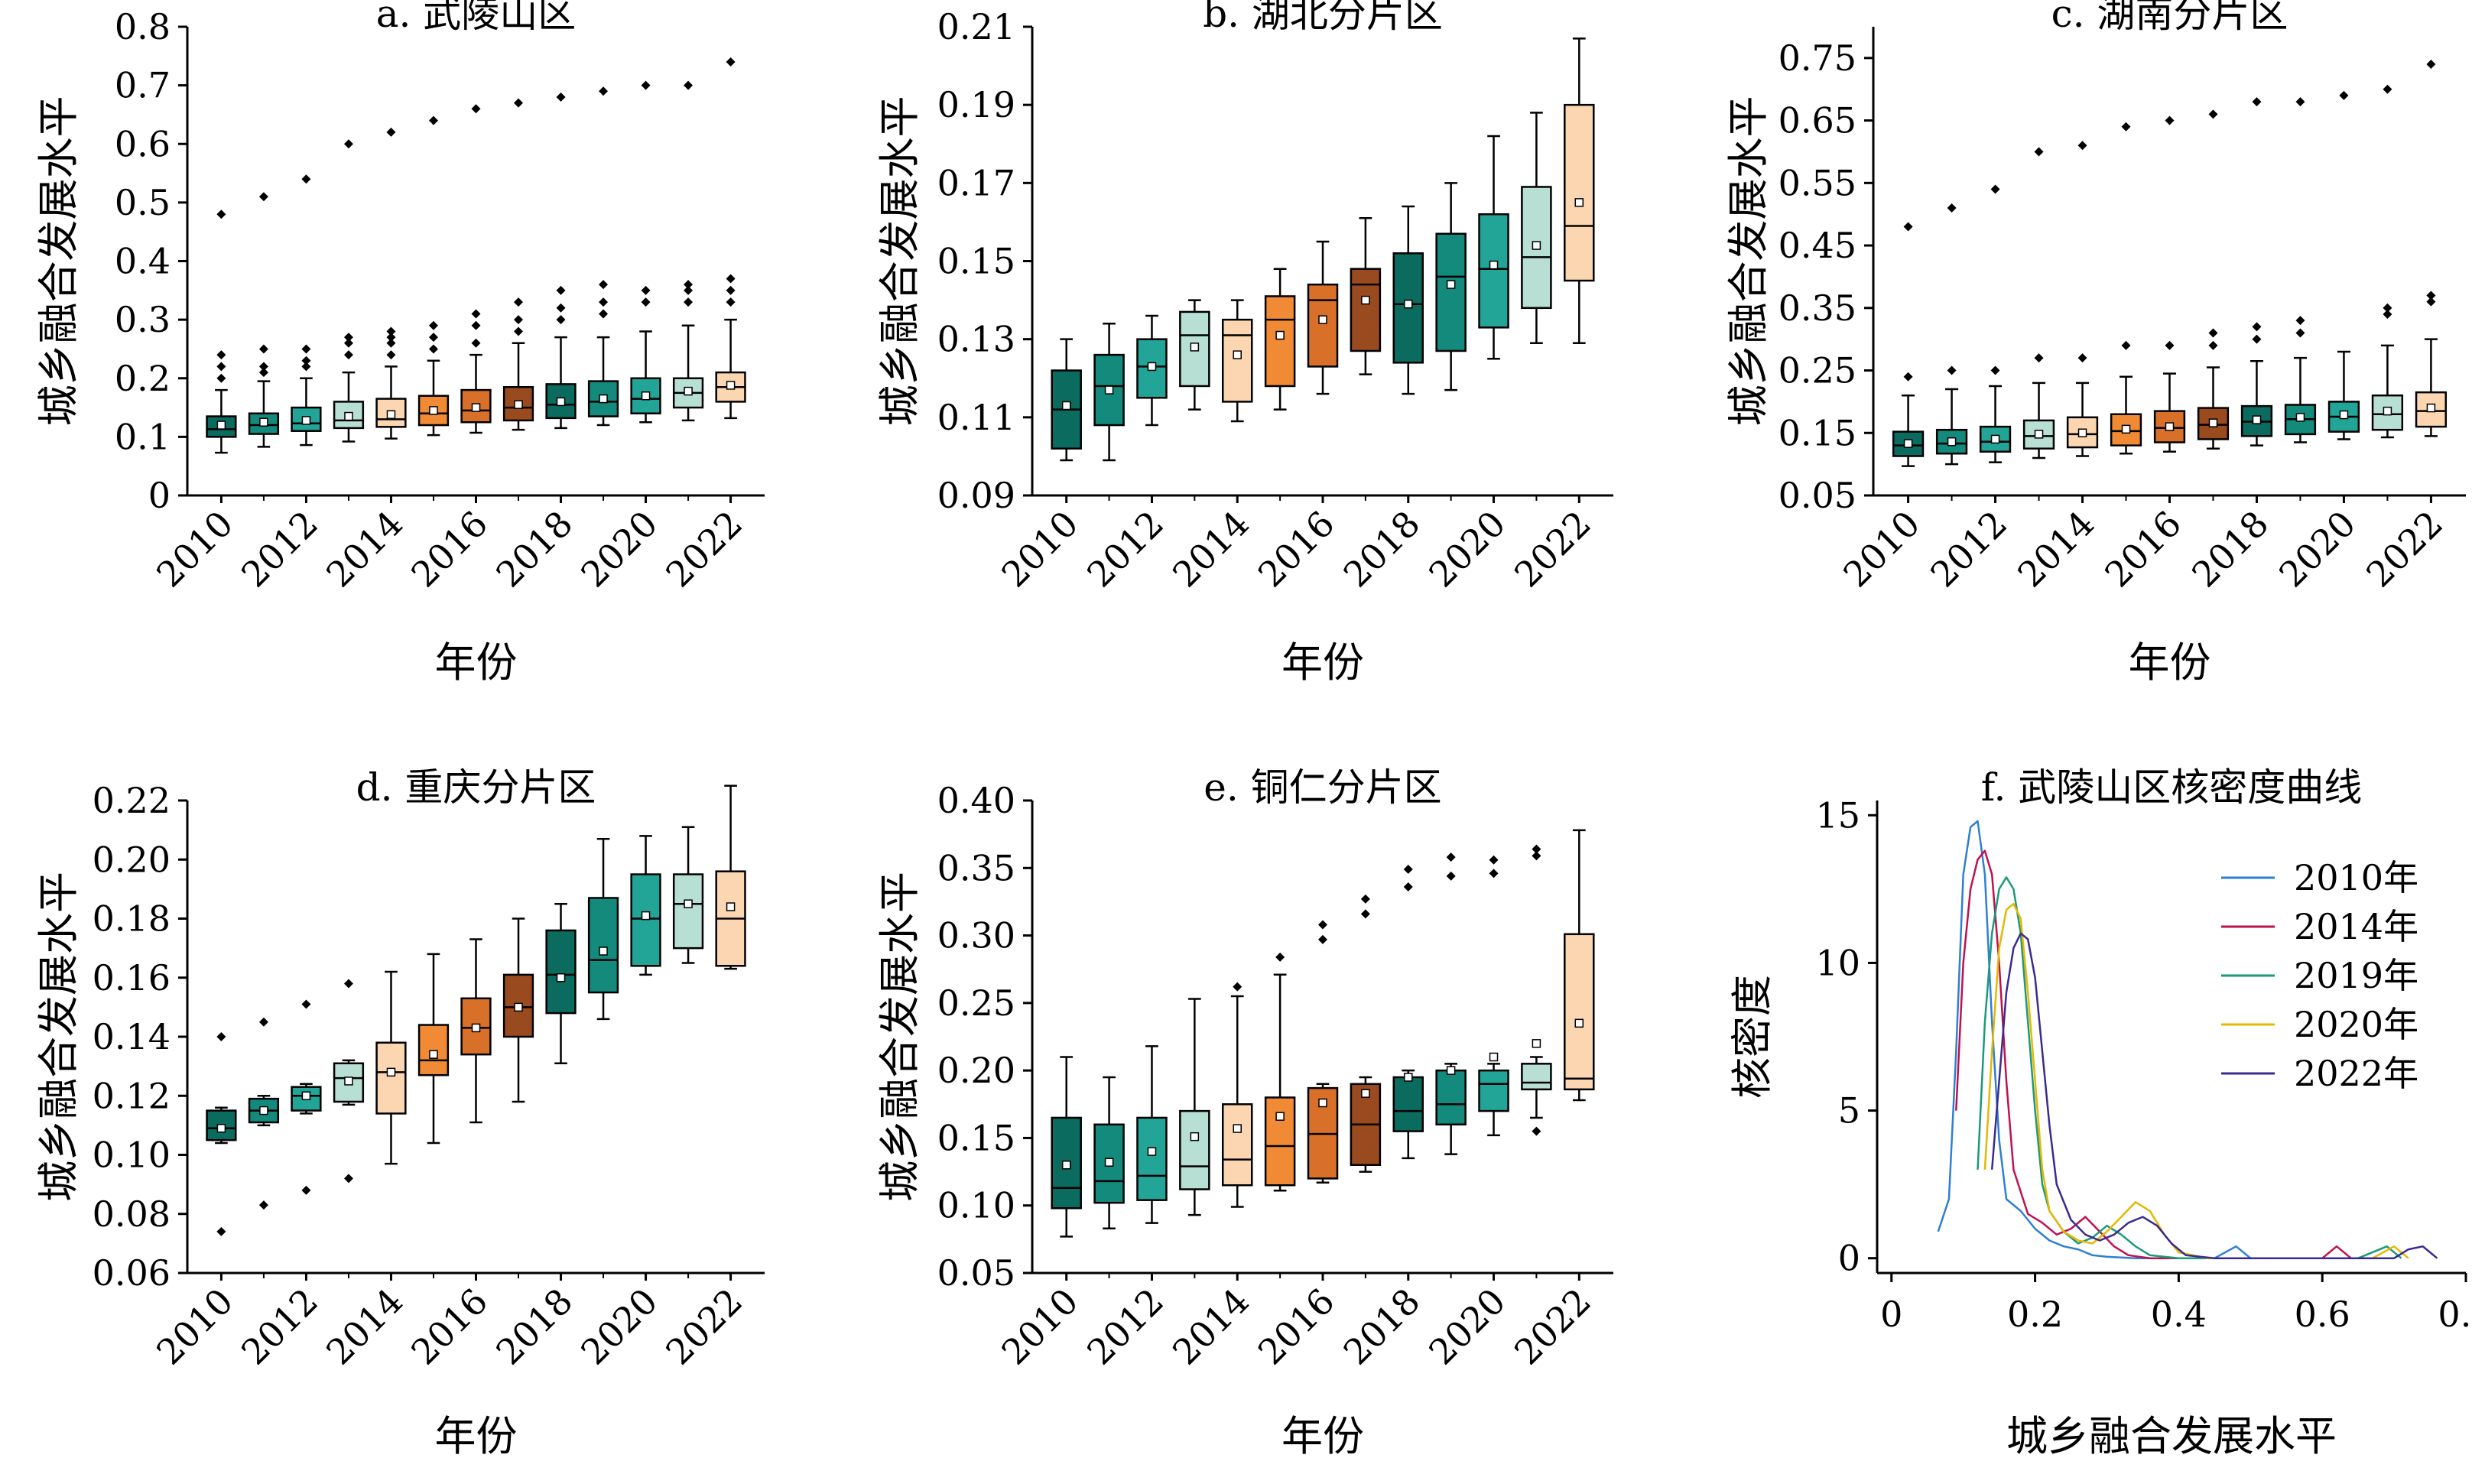  Describe the element at coordinates (143, 203) in the screenshot. I see `y-tick-label: 0.5` at that location.